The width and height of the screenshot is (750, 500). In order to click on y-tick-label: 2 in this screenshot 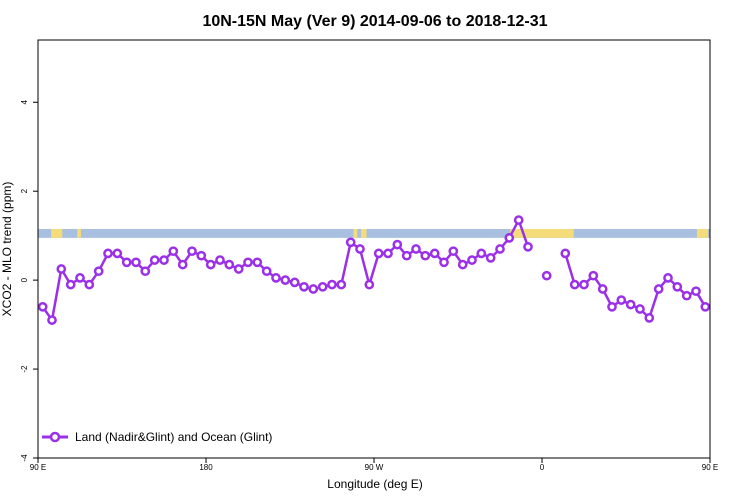, I will do `click(24, 190)`.